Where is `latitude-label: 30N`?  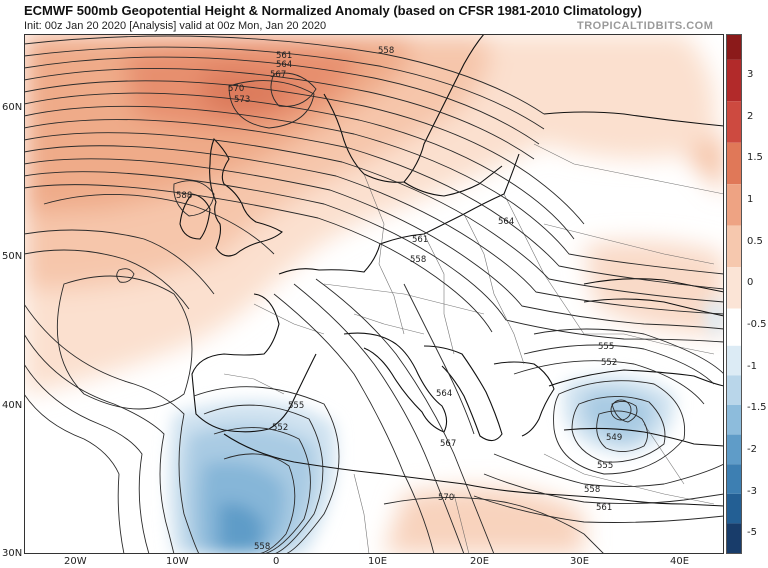
latitude-label: 30N is located at coordinates (12, 553).